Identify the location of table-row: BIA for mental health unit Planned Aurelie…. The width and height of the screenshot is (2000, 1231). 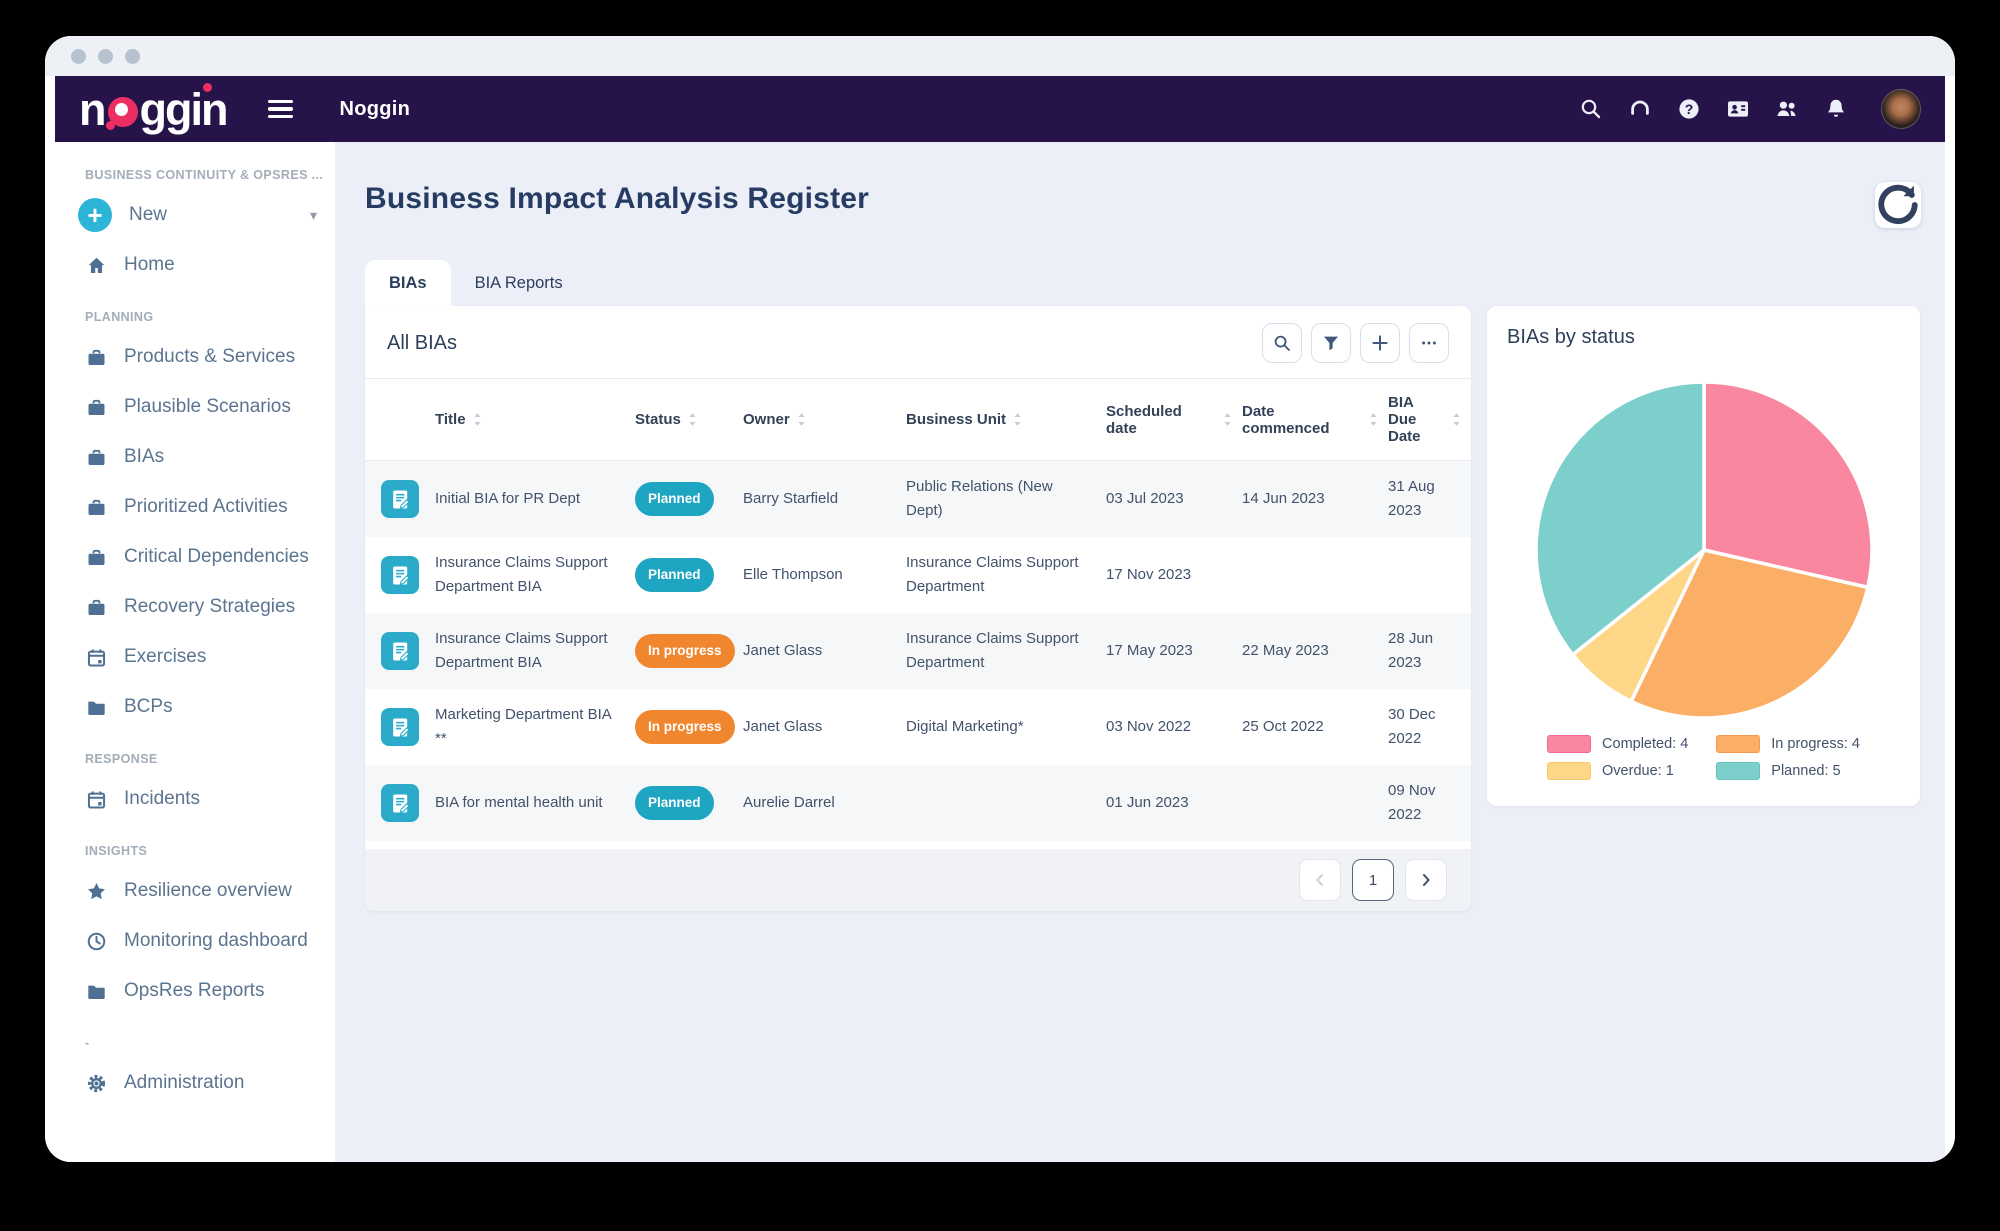
(918, 803).